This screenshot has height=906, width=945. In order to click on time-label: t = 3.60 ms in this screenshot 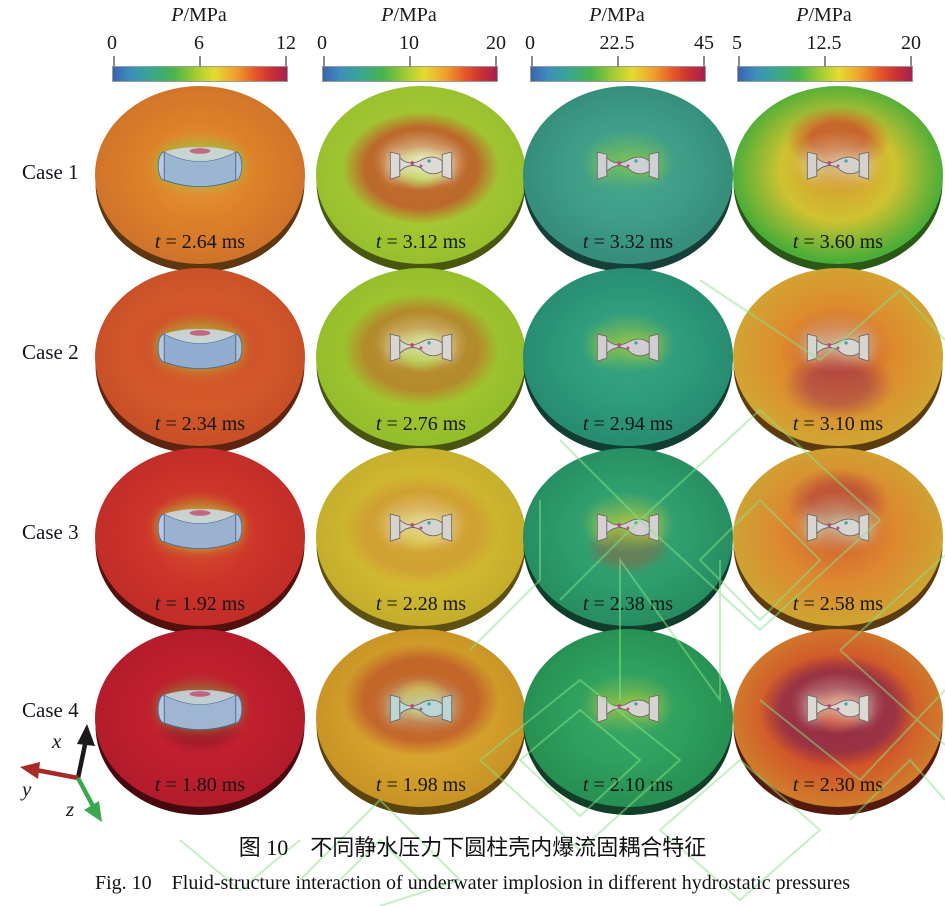, I will do `click(838, 242)`.